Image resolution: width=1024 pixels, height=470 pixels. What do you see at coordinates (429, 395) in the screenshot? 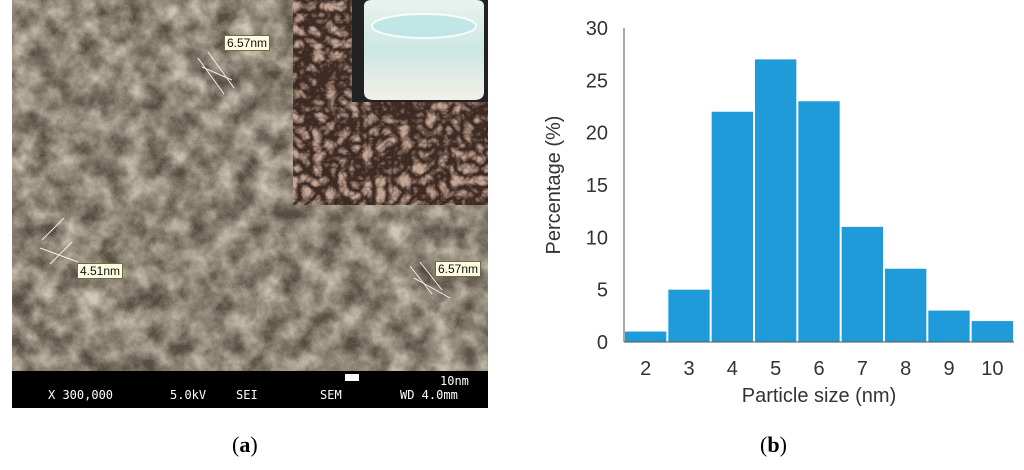
I see `working-distance-text: WD 4.0mm` at bounding box center [429, 395].